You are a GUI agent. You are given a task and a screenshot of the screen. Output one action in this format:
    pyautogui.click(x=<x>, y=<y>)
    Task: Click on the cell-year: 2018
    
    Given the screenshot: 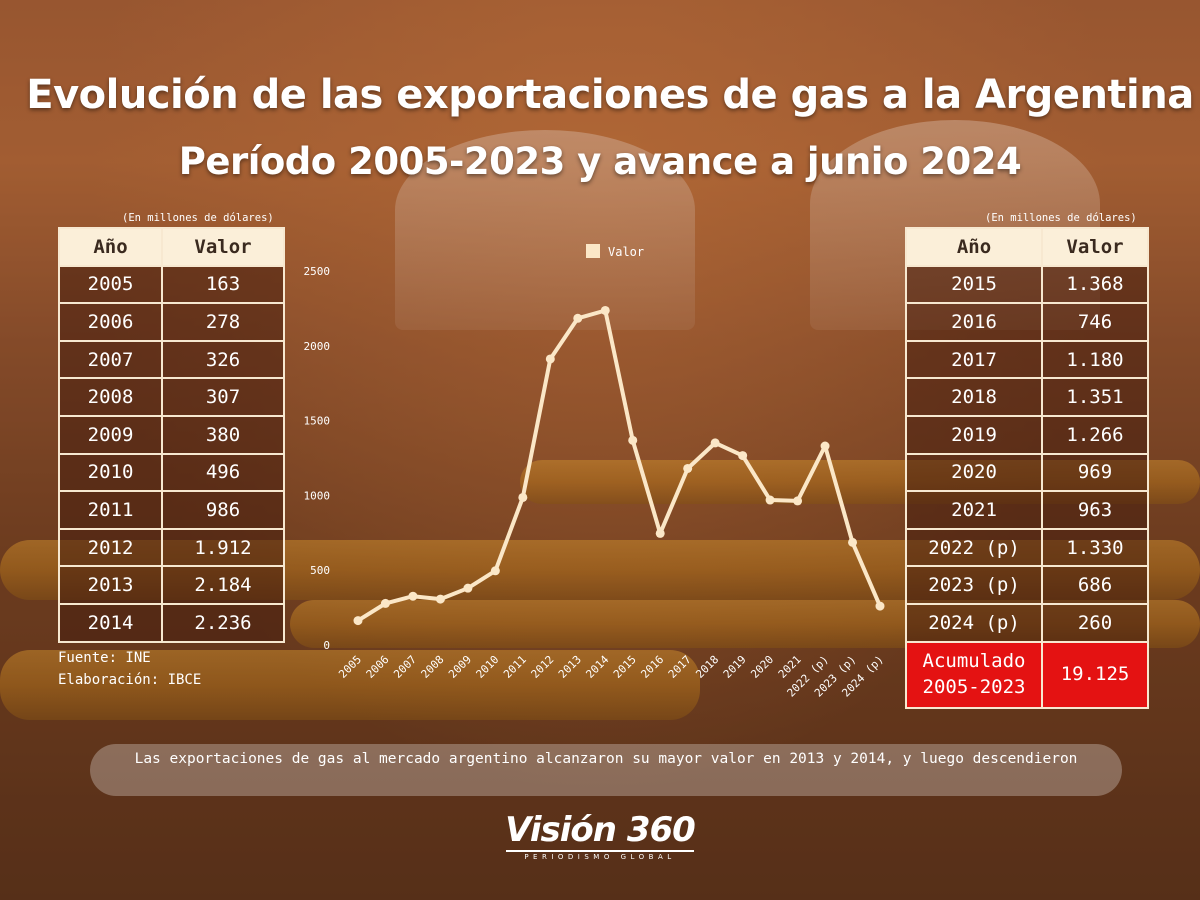 What is the action you would take?
    pyautogui.click(x=974, y=397)
    